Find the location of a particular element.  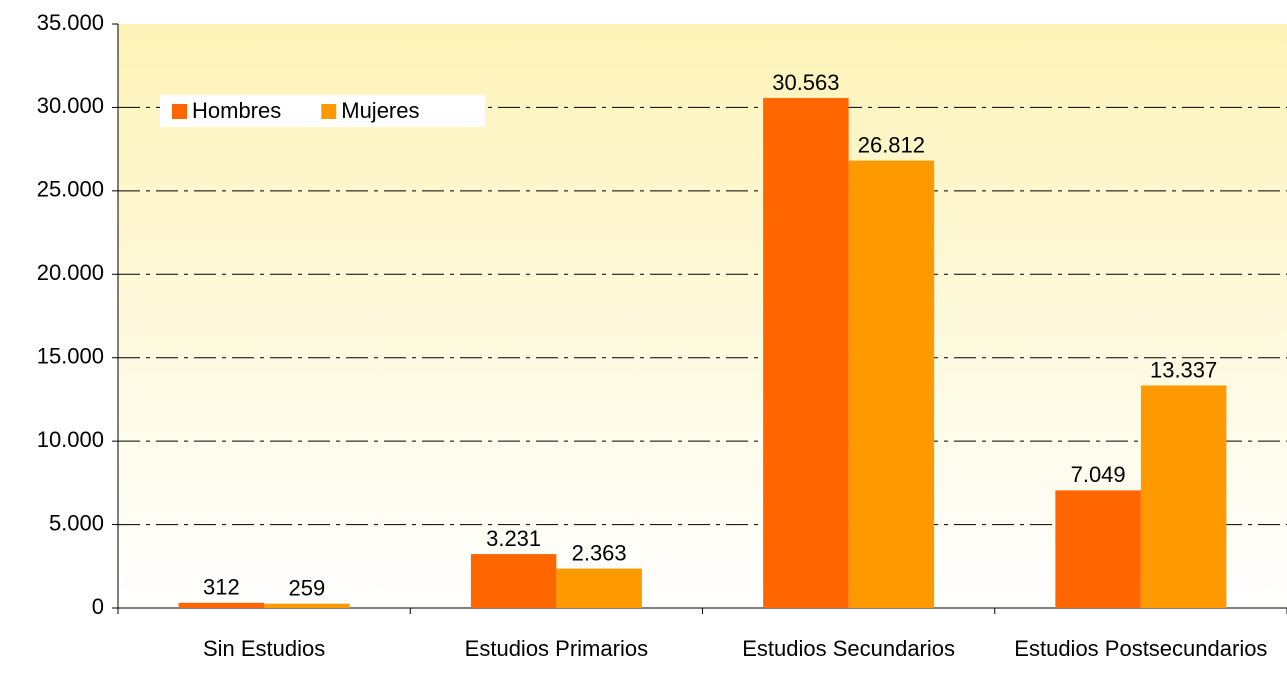

y-tick-label: 30.000 is located at coordinates (70, 105).